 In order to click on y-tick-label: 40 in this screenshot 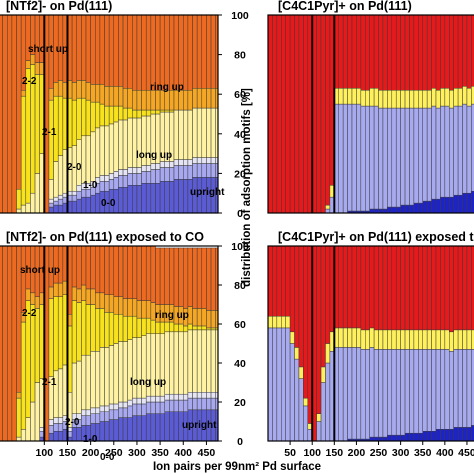, I will do `click(240, 135)`.